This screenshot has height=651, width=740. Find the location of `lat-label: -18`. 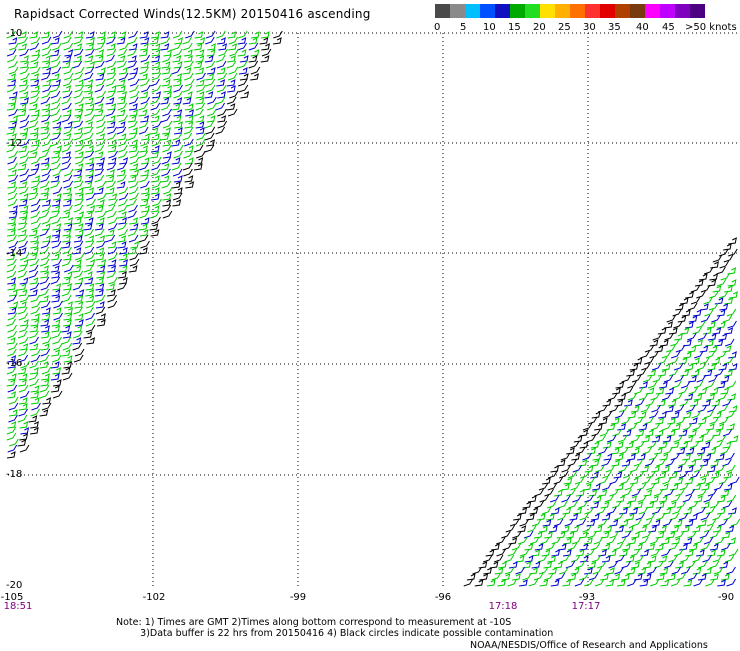

lat-label: -18 is located at coordinates (14, 474).